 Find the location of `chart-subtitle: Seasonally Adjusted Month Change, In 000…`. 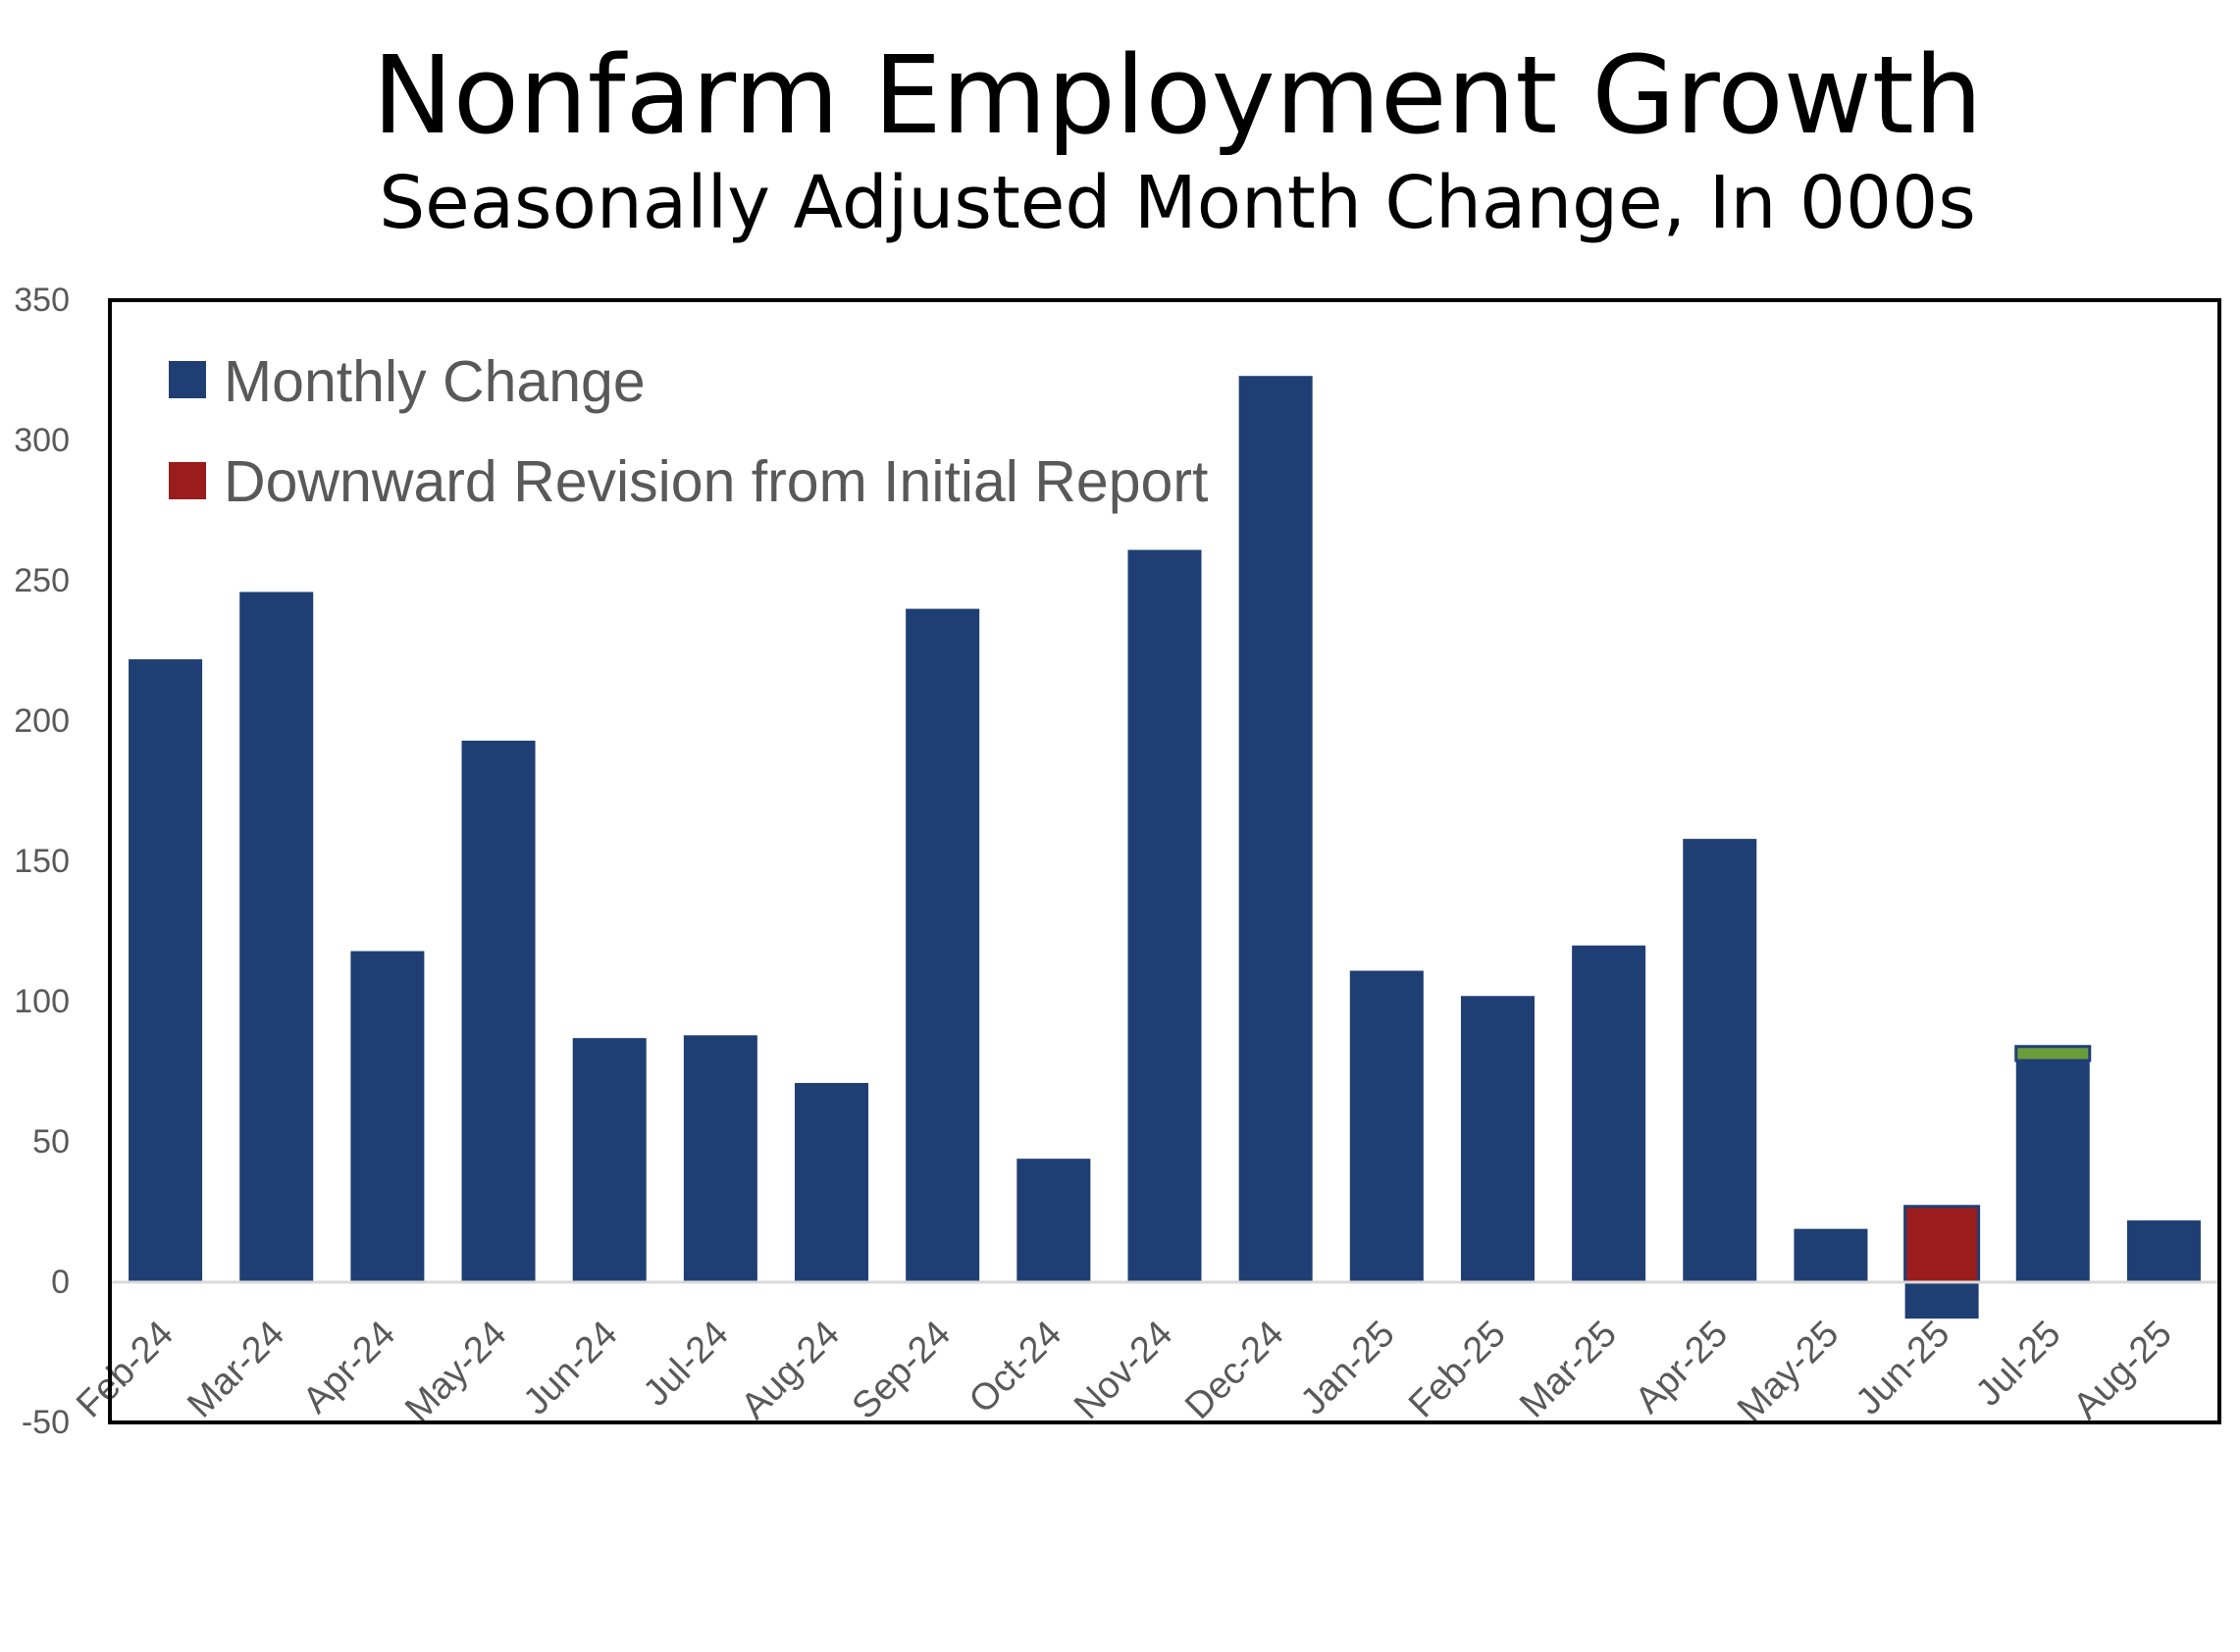

chart-subtitle: Seasonally Adjusted Month Change, In 000… is located at coordinates (1177, 203).